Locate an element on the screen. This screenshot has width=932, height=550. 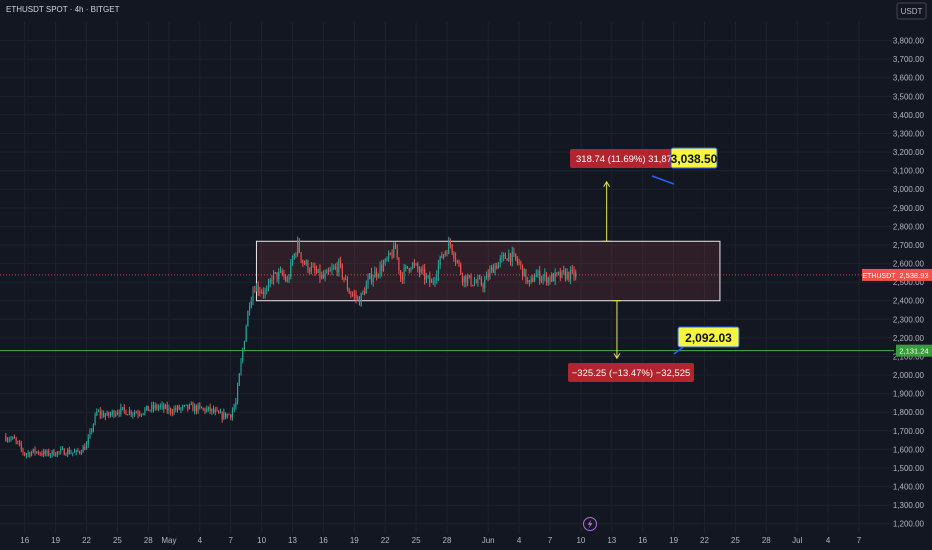
x-tick-label: 19 is located at coordinates (354, 540).